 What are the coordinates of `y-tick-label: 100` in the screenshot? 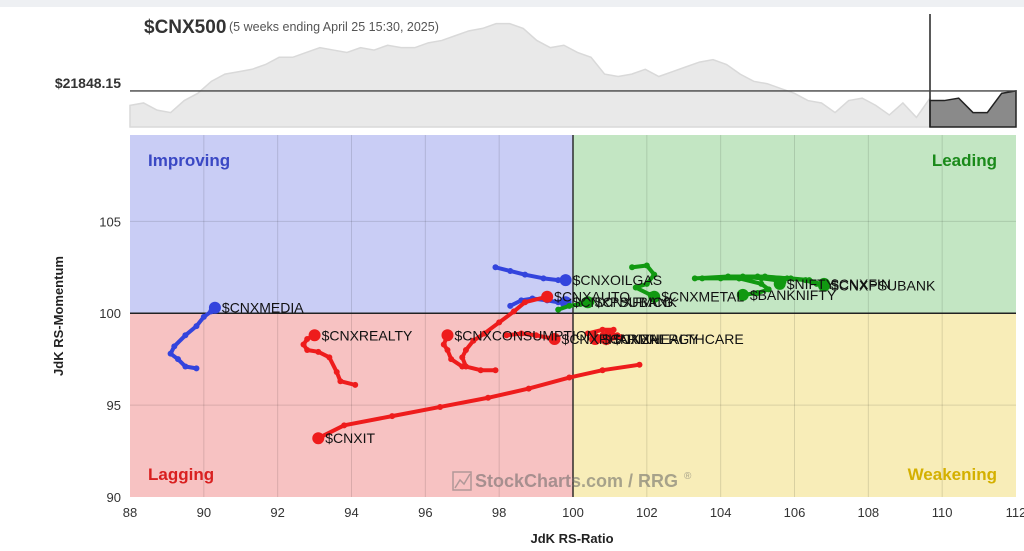 It's located at (110, 313).